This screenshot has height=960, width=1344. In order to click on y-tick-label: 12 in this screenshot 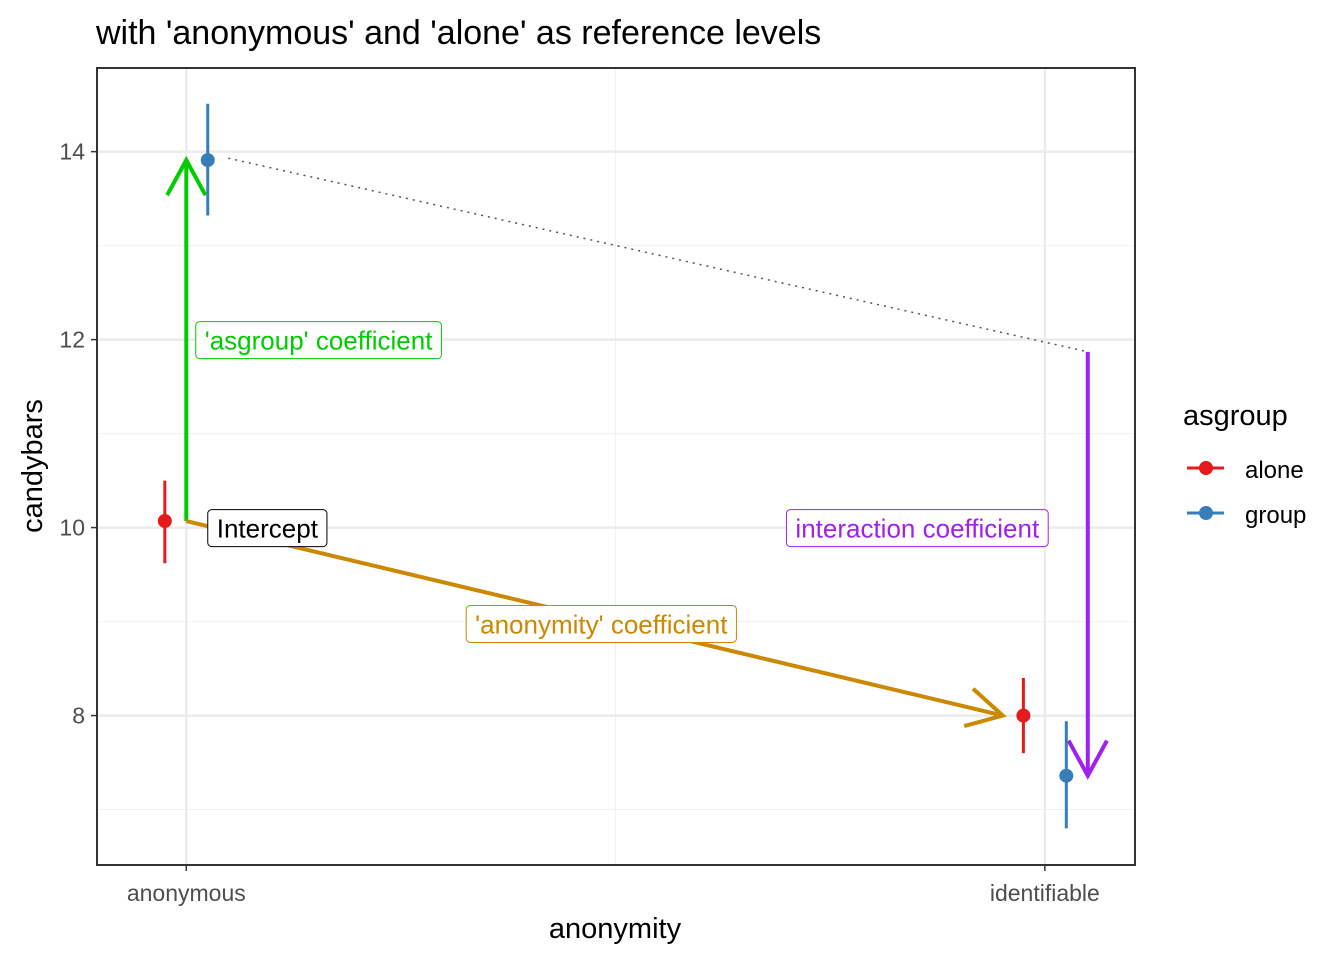, I will do `click(72, 340)`.